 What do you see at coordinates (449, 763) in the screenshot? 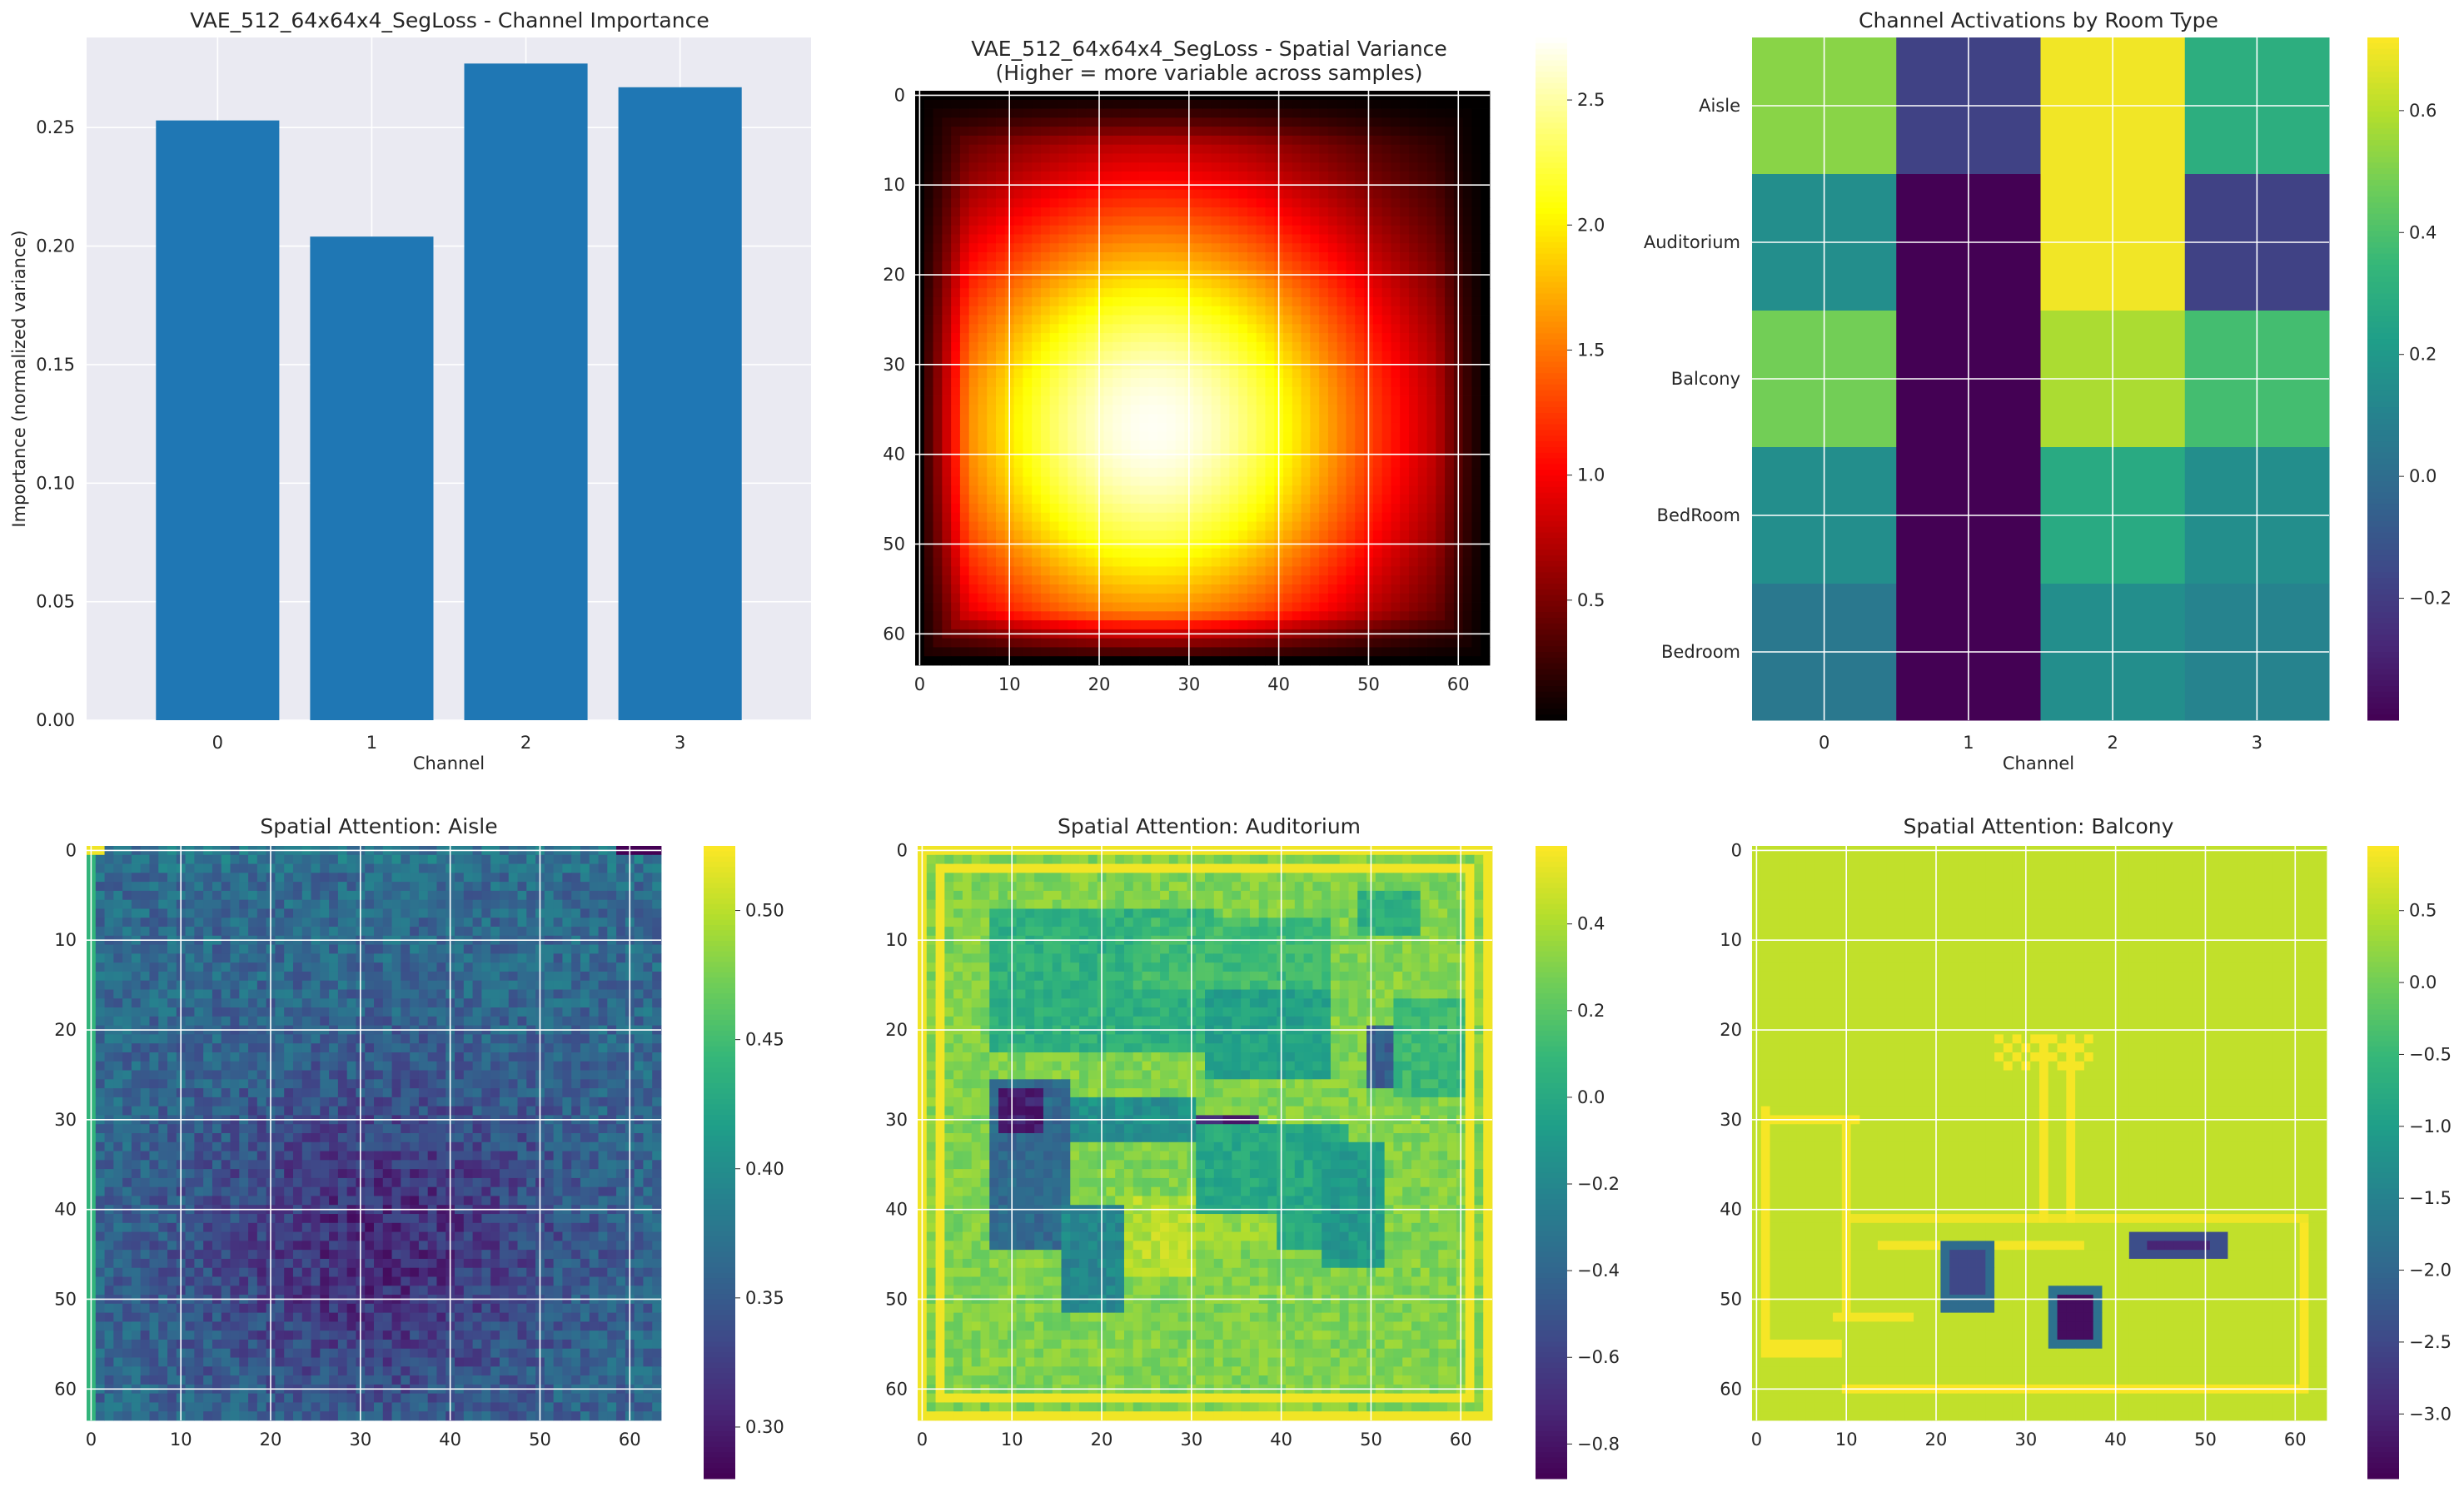
I see `channel-importance-x-label: Channel` at bounding box center [449, 763].